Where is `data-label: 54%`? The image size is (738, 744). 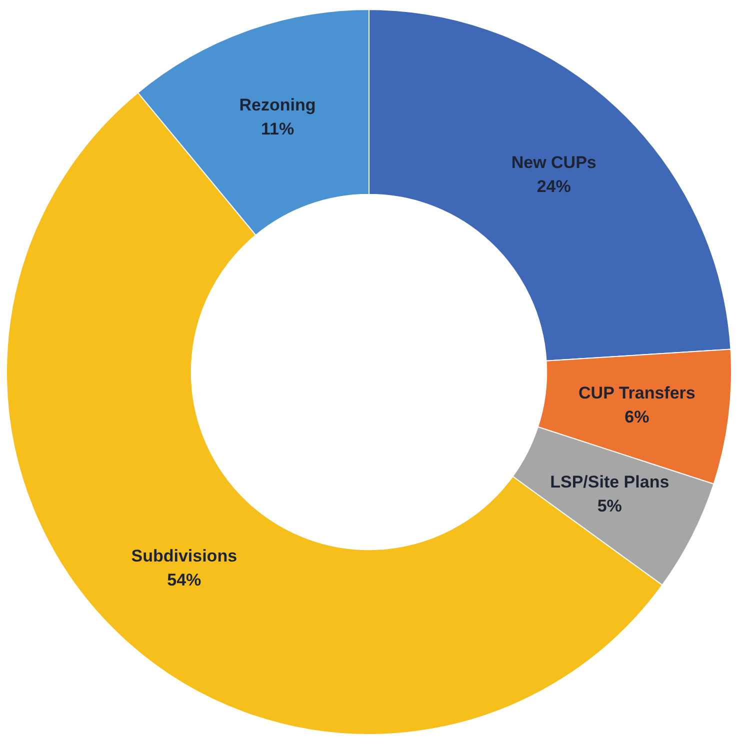 data-label: 54% is located at coordinates (184, 580).